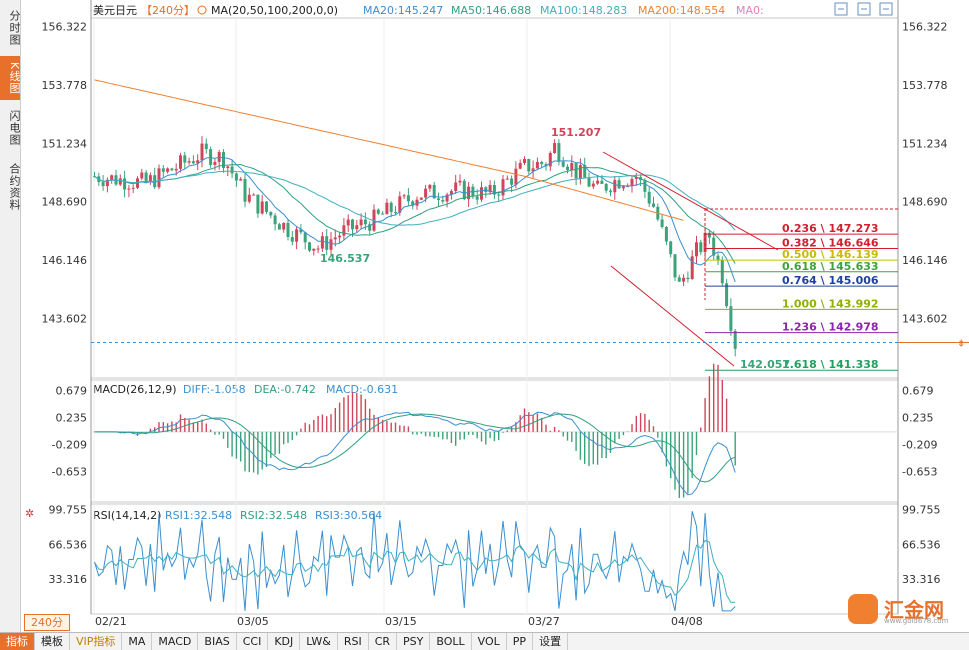 Image resolution: width=969 pixels, height=650 pixels. What do you see at coordinates (217, 641) in the screenshot?
I see `toolbar-item-5: BIAS` at bounding box center [217, 641].